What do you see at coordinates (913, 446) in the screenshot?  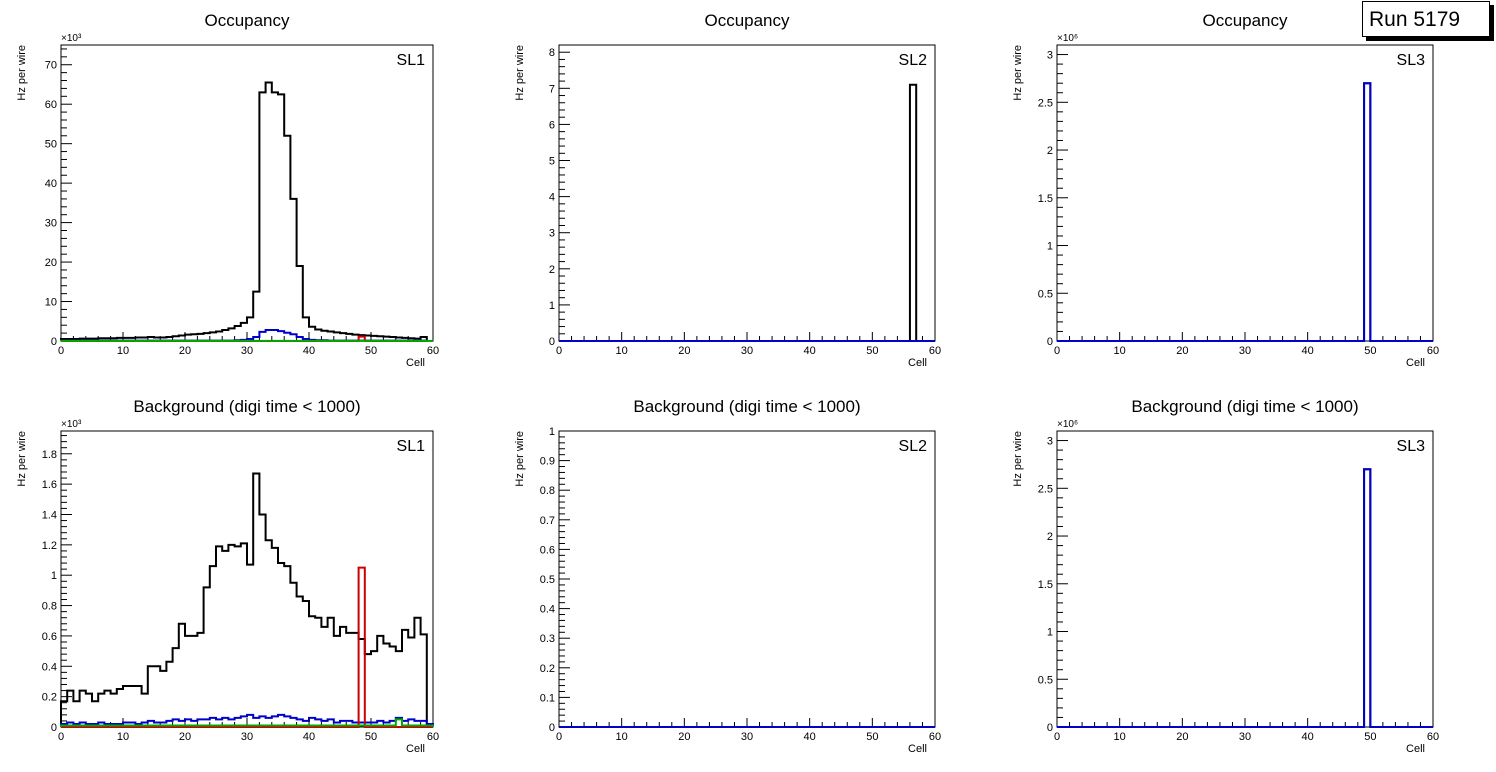 I see `superlayer-label: SL2` at bounding box center [913, 446].